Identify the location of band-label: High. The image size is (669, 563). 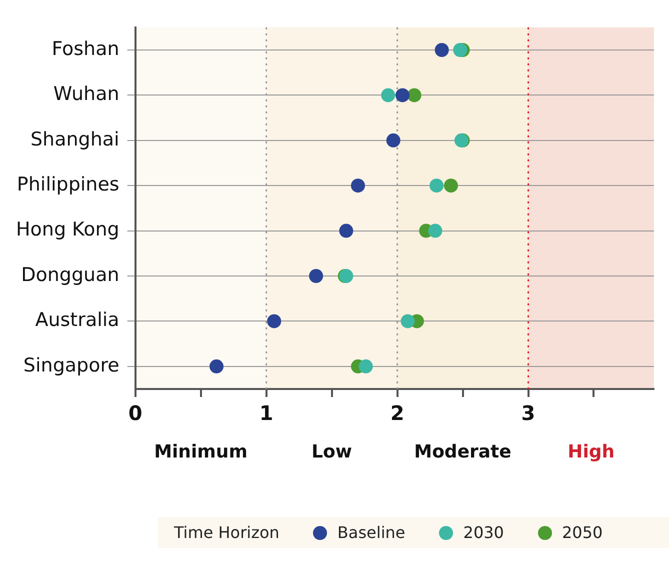
(591, 452).